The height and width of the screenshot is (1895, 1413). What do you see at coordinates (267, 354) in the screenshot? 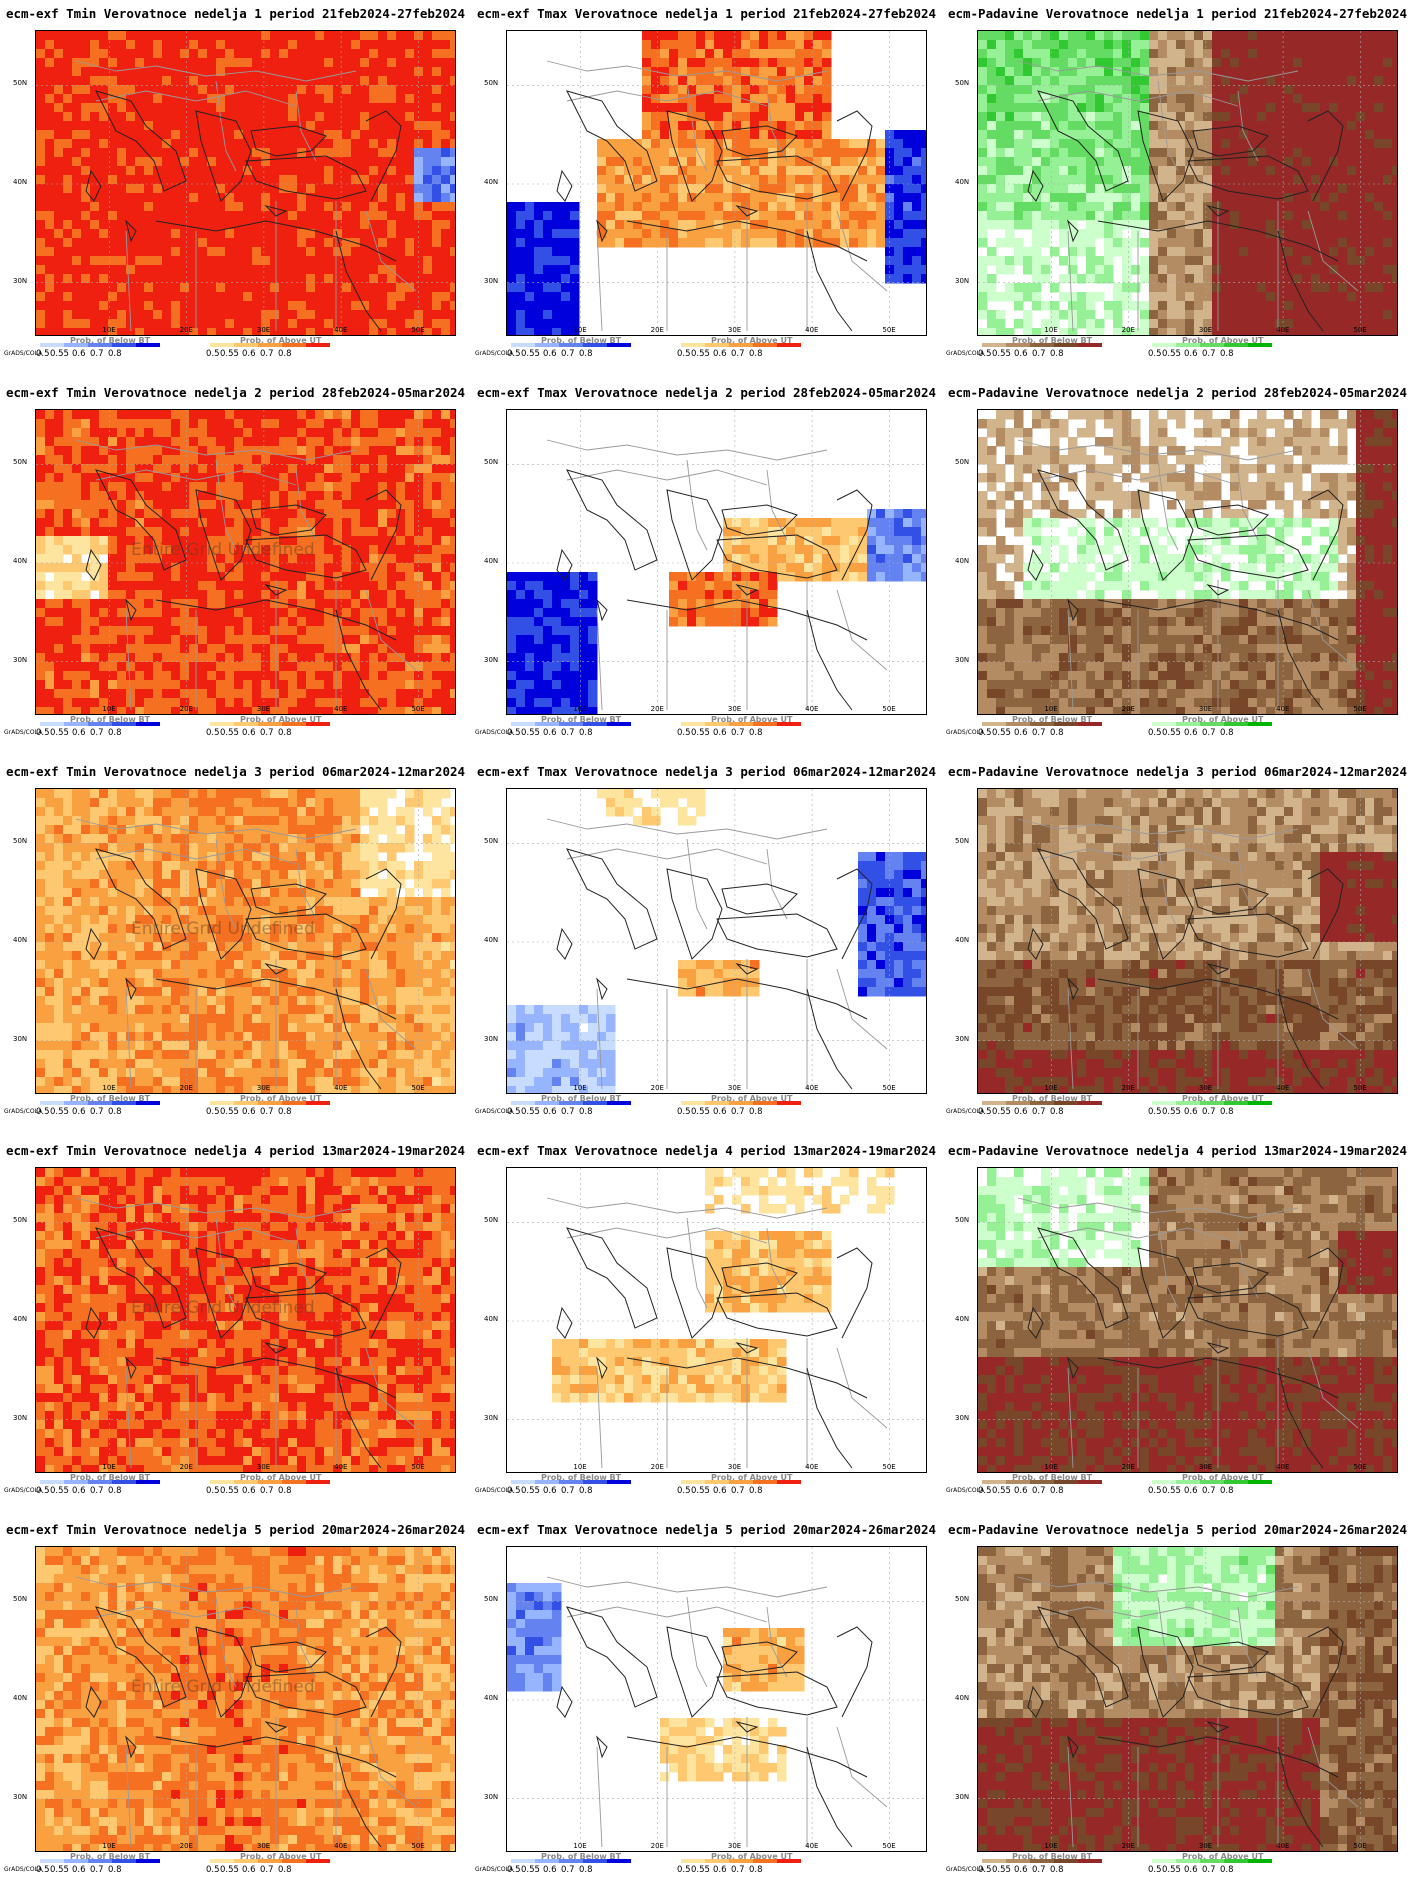
I see `legend-tick-label: 0.7` at bounding box center [267, 354].